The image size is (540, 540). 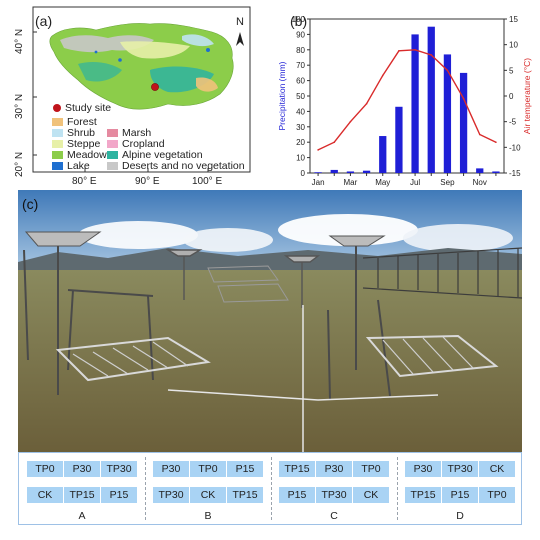 I want to click on x-axis-tick-label: Mar, so click(x=351, y=182).